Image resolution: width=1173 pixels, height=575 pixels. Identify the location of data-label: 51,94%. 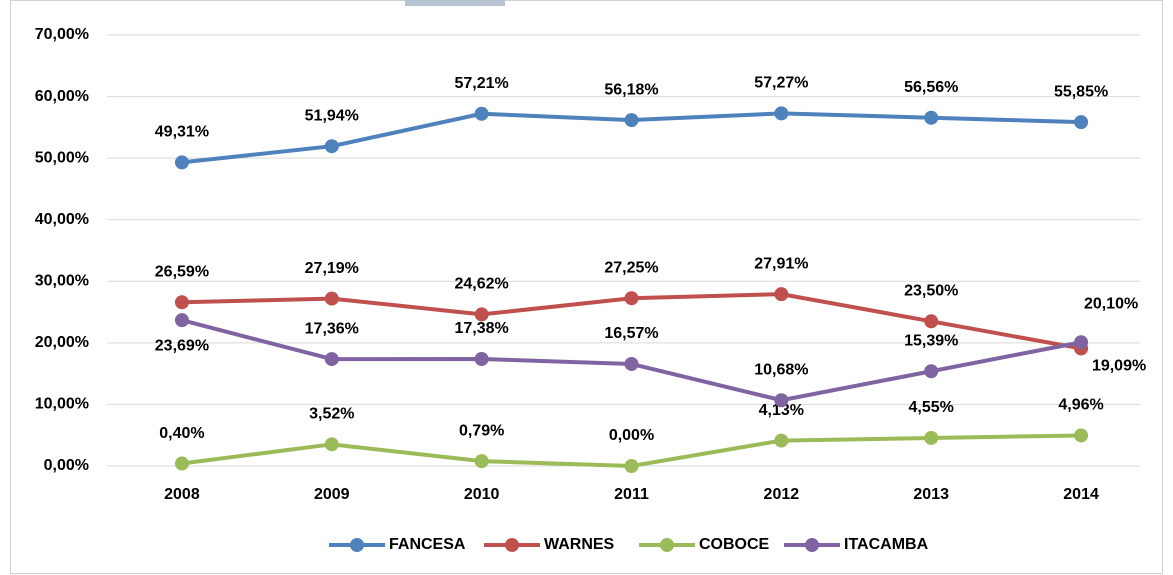
(332, 115).